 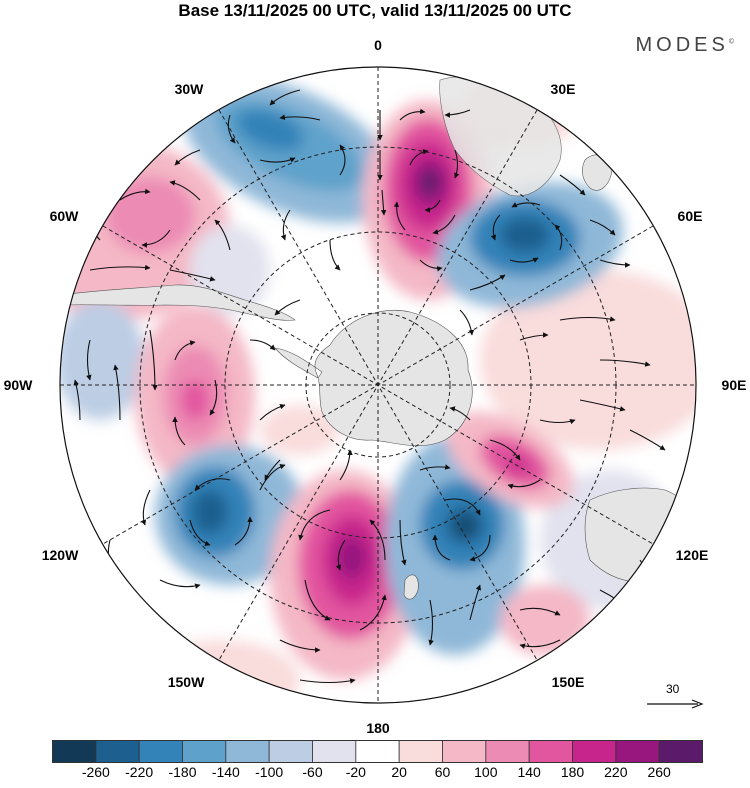 I want to click on lon-label-150e: 150E, so click(x=568, y=682).